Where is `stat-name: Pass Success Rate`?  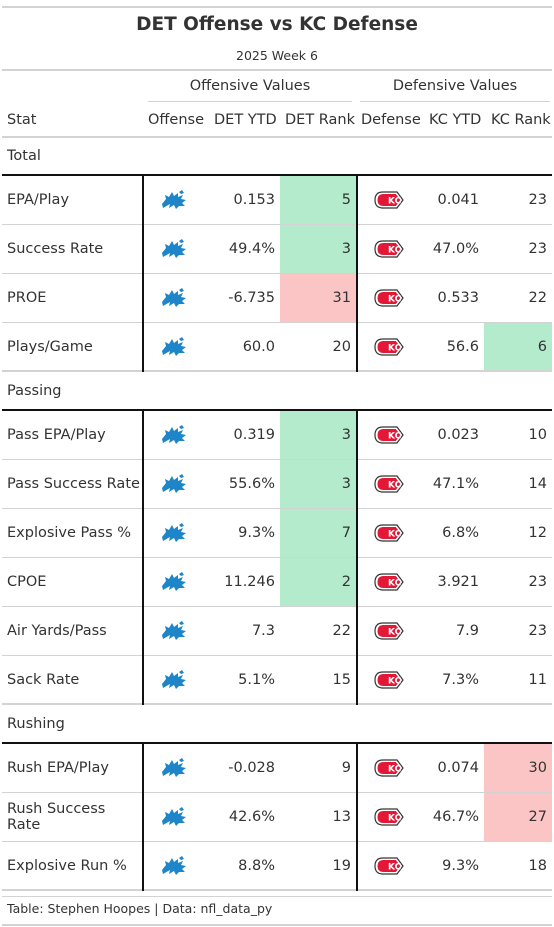 stat-name: Pass Success Rate is located at coordinates (73, 484).